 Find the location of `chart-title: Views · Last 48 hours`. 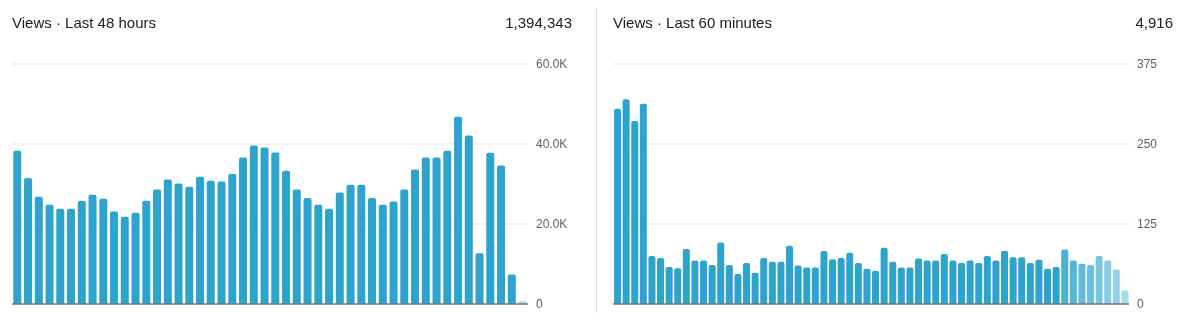

chart-title: Views · Last 48 hours is located at coordinates (84, 23).